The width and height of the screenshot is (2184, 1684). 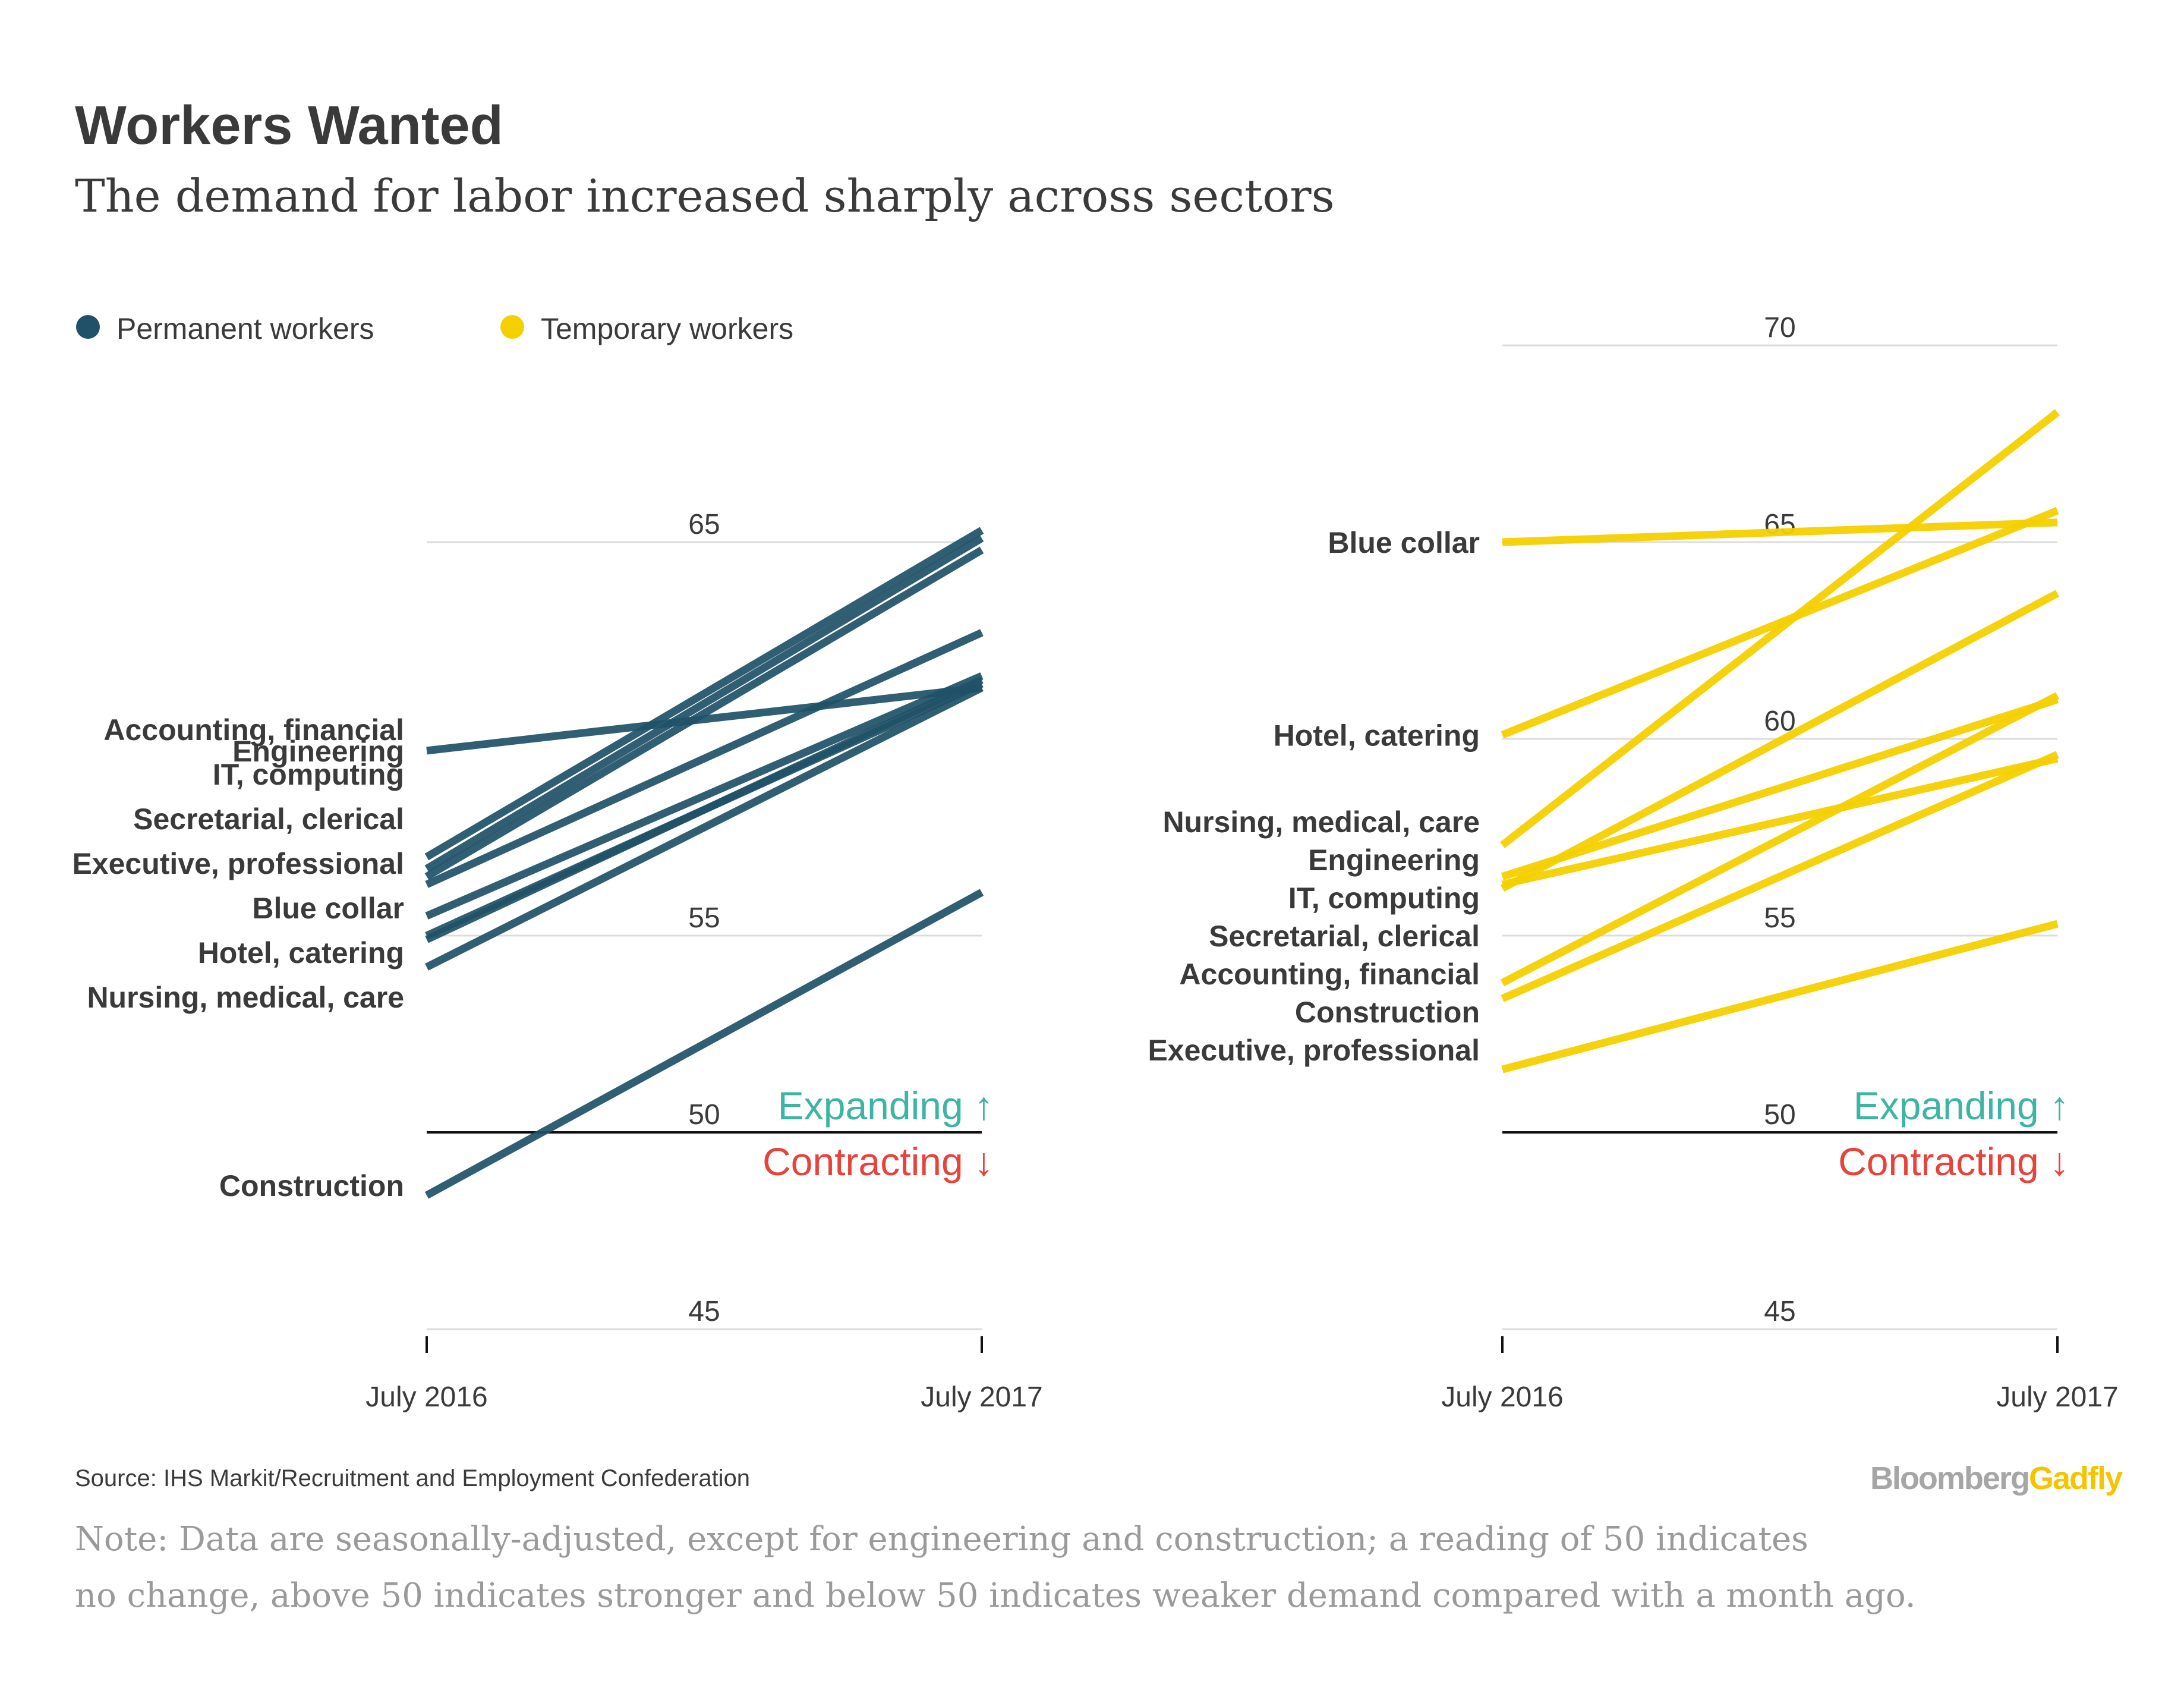 What do you see at coordinates (667, 328) in the screenshot?
I see `legend-temporary-label: Temporary workers` at bounding box center [667, 328].